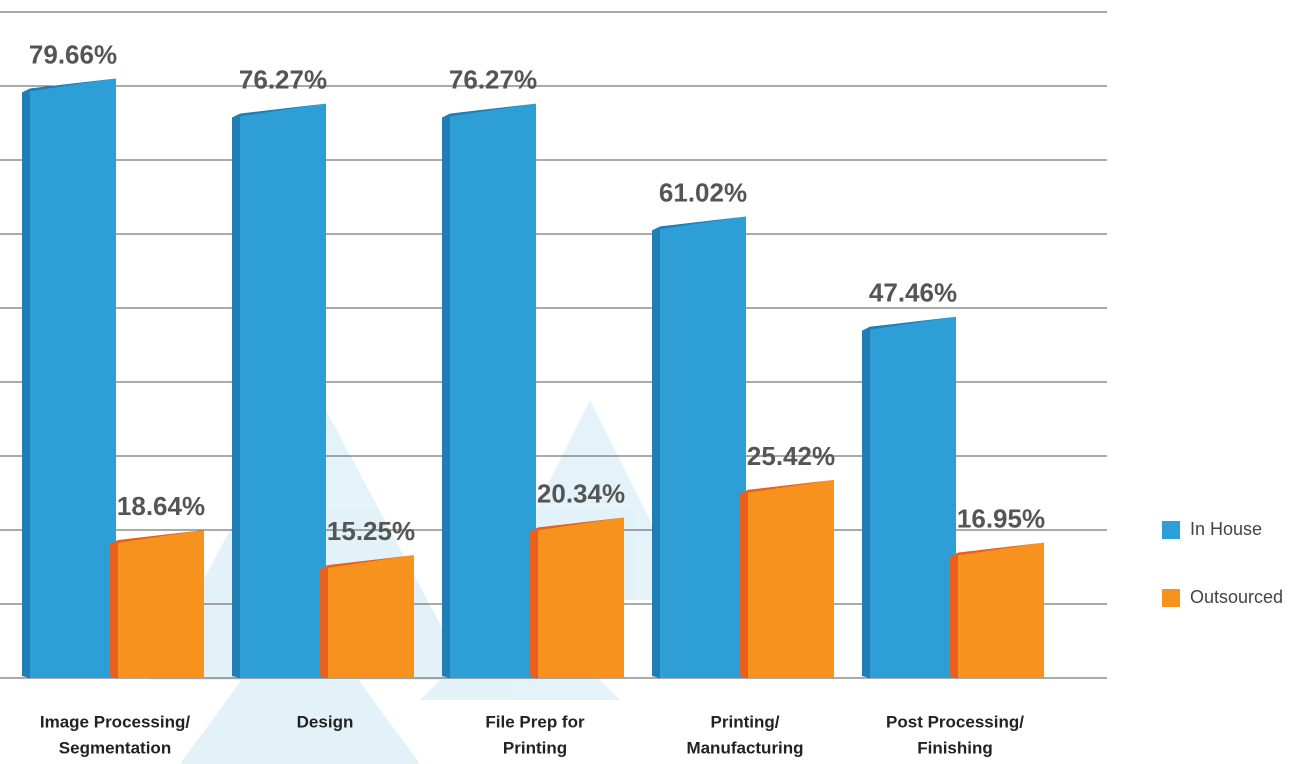  I want to click on value-label: 16.95%, so click(1001, 518).